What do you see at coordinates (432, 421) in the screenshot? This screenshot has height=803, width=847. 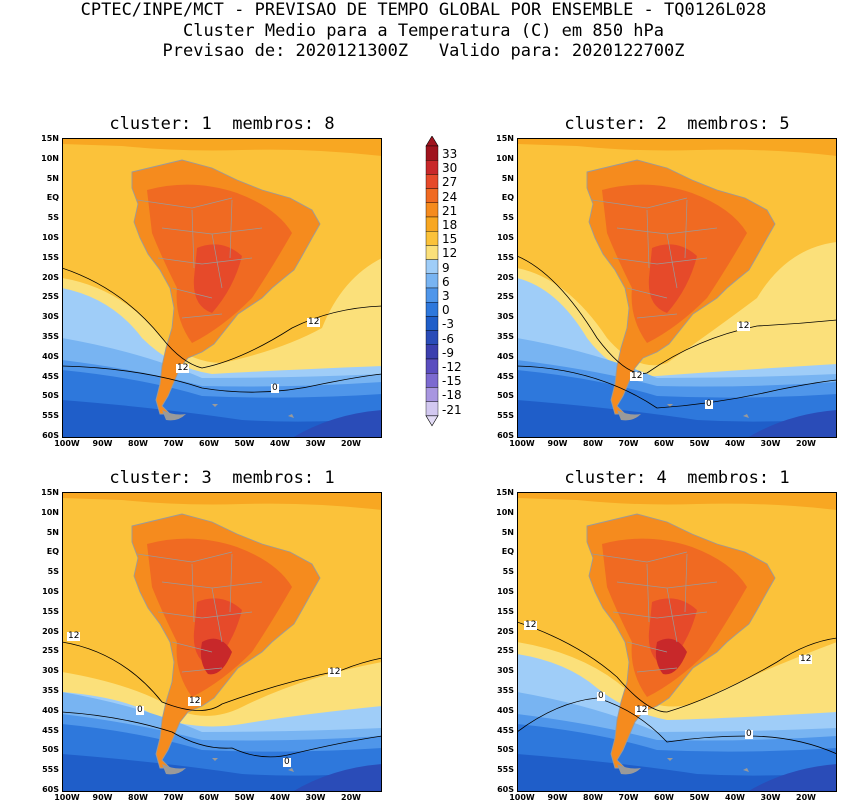 I see `colorbar-bottom-arrow` at bounding box center [432, 421].